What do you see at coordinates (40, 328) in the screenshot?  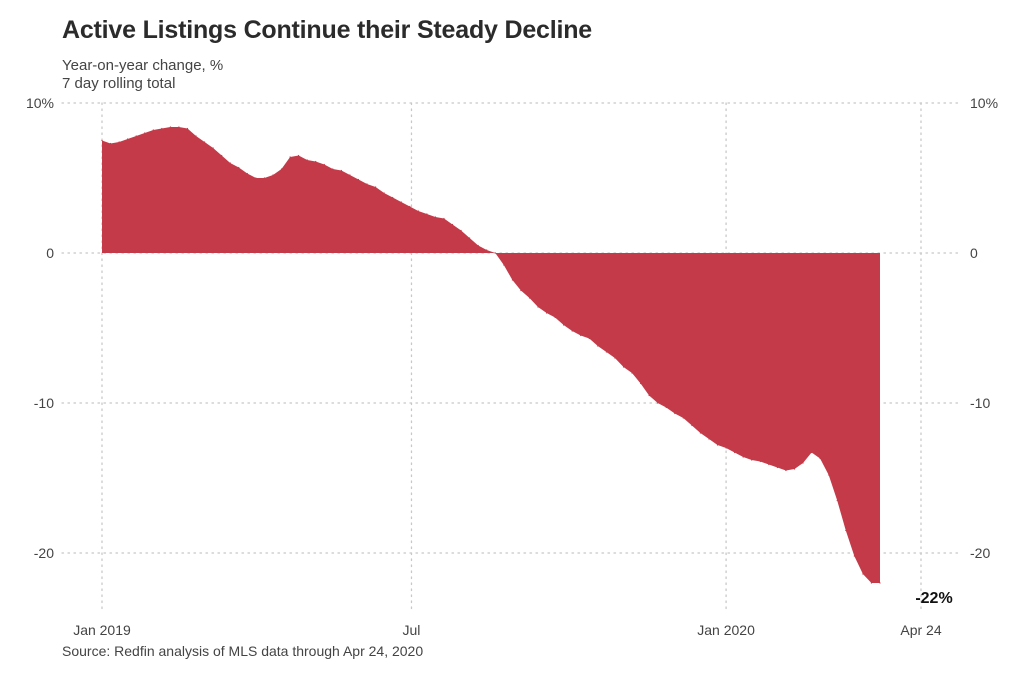 I see `y-axis-left: 10% 0 -10 -20` at bounding box center [40, 328].